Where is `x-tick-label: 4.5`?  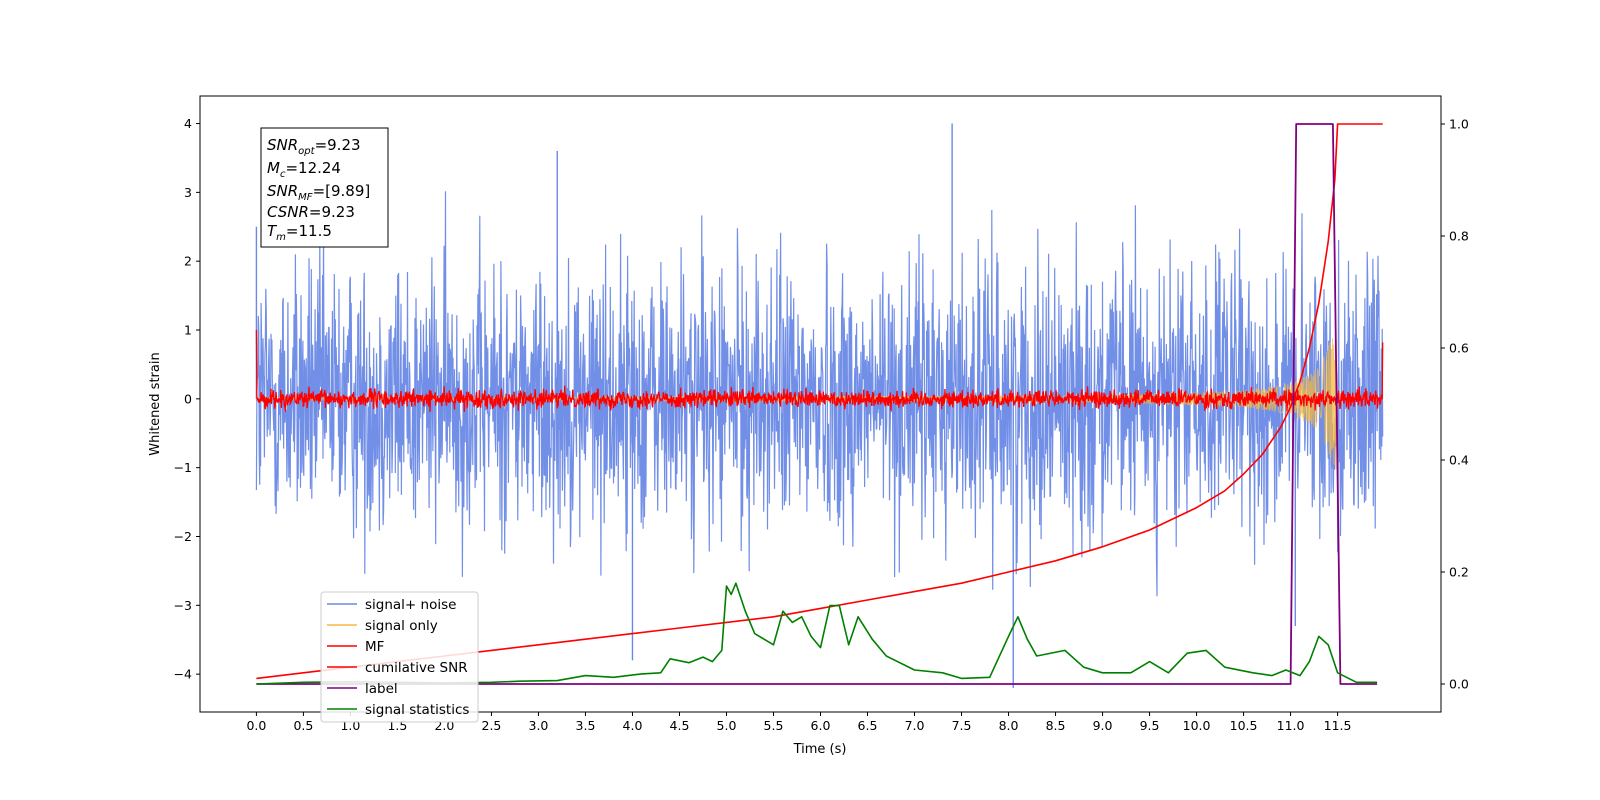 x-tick-label: 4.5 is located at coordinates (680, 725).